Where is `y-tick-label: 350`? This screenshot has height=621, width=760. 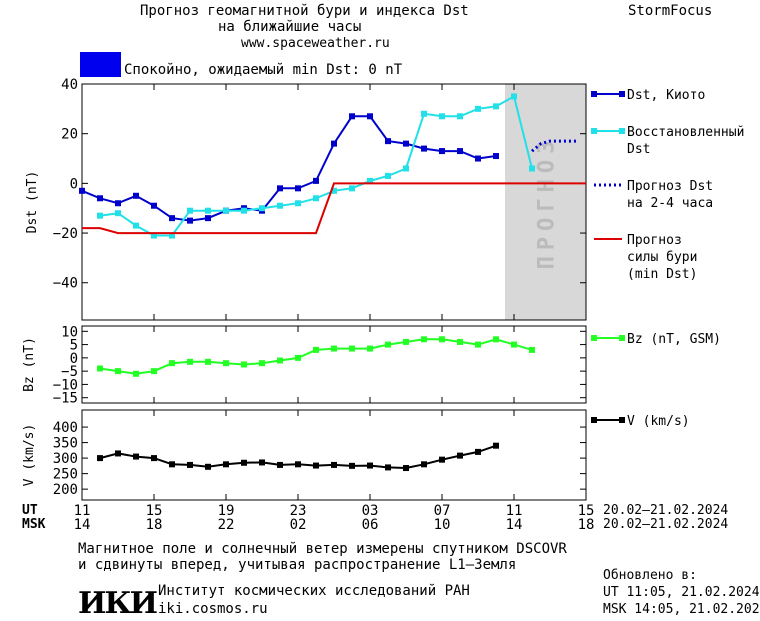
y-tick-label: 350 is located at coordinates (65, 444).